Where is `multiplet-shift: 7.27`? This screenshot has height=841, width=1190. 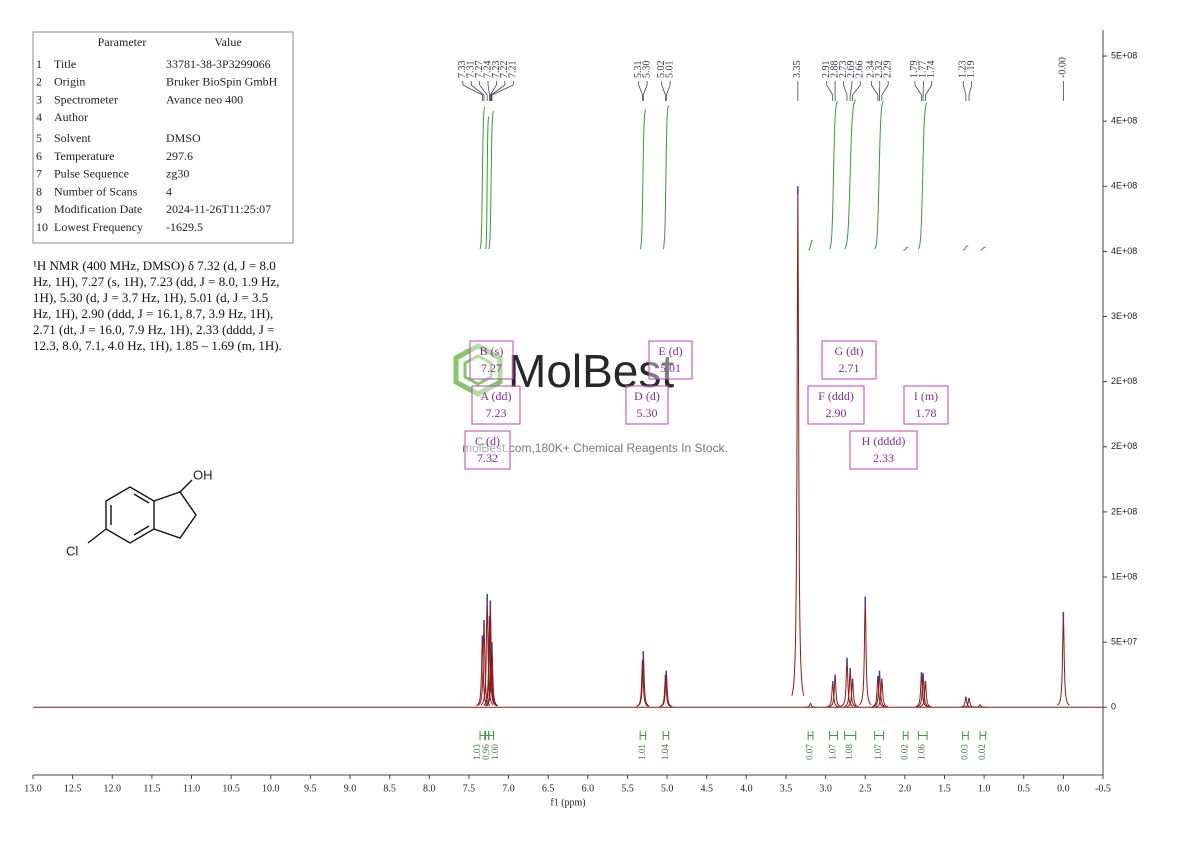 multiplet-shift: 7.27 is located at coordinates (491, 368).